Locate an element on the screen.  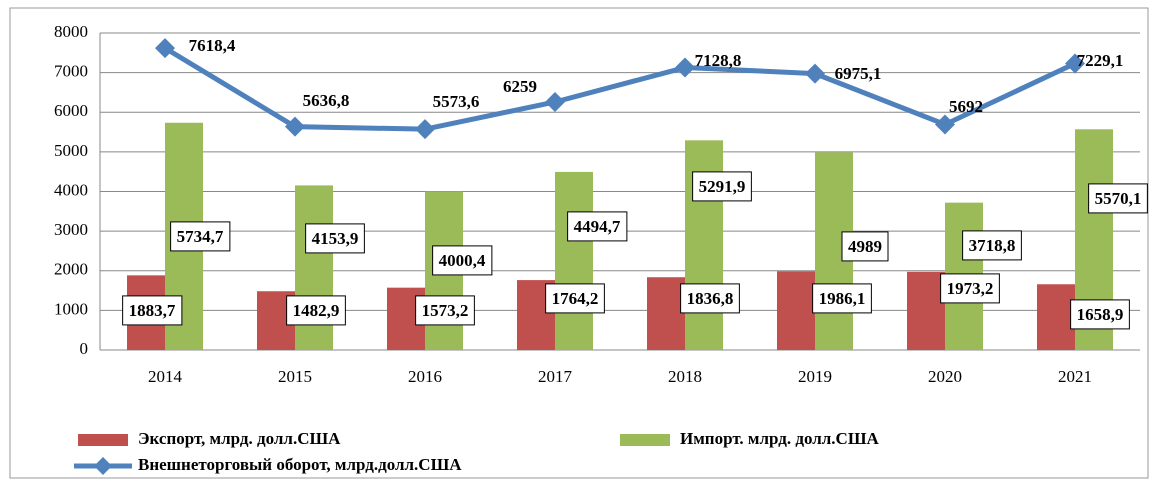
data-label: 4494,7 is located at coordinates (597, 226).